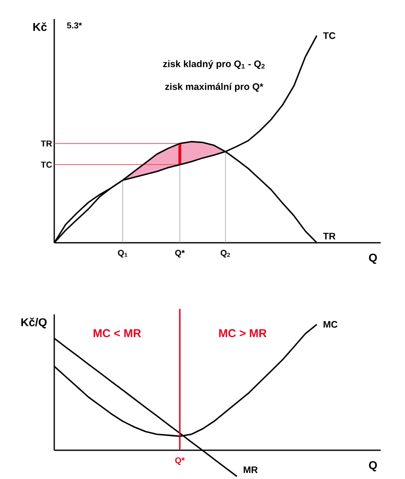  What do you see at coordinates (329, 236) in the screenshot?
I see `series-label: TR` at bounding box center [329, 236].